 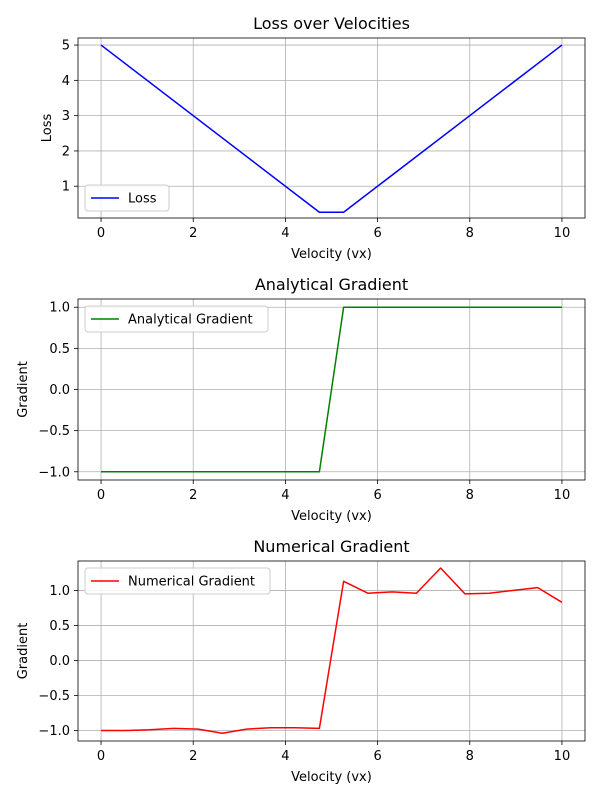 What do you see at coordinates (142, 199) in the screenshot?
I see `legend-label: Loss` at bounding box center [142, 199].